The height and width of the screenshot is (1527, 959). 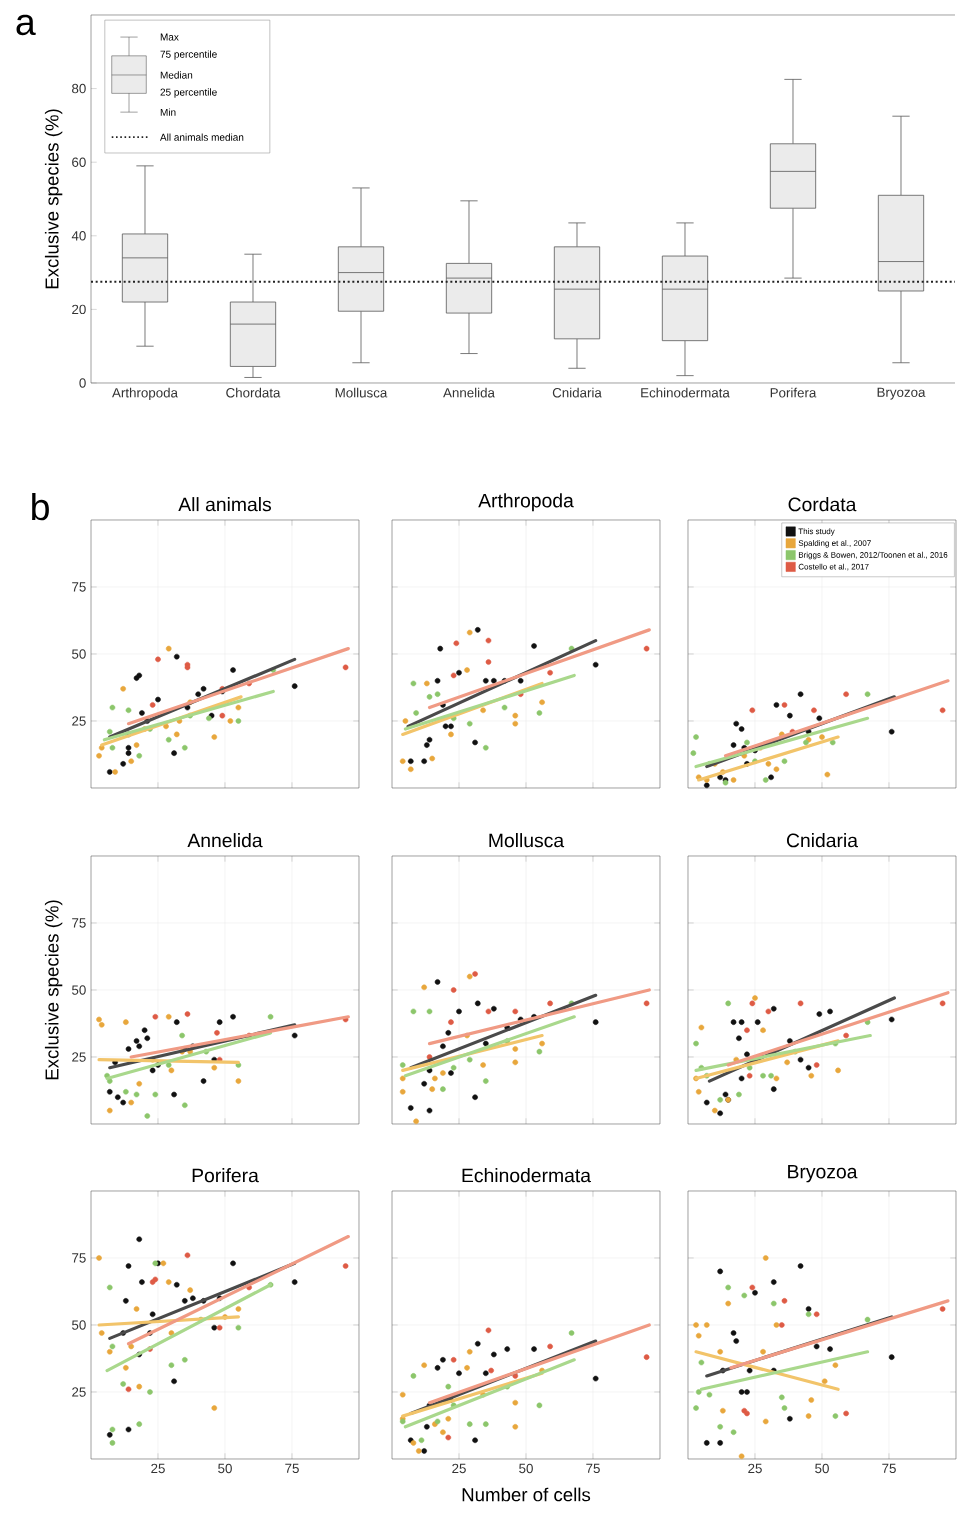 I want to click on y-tick-label: 60, so click(x=79, y=162).